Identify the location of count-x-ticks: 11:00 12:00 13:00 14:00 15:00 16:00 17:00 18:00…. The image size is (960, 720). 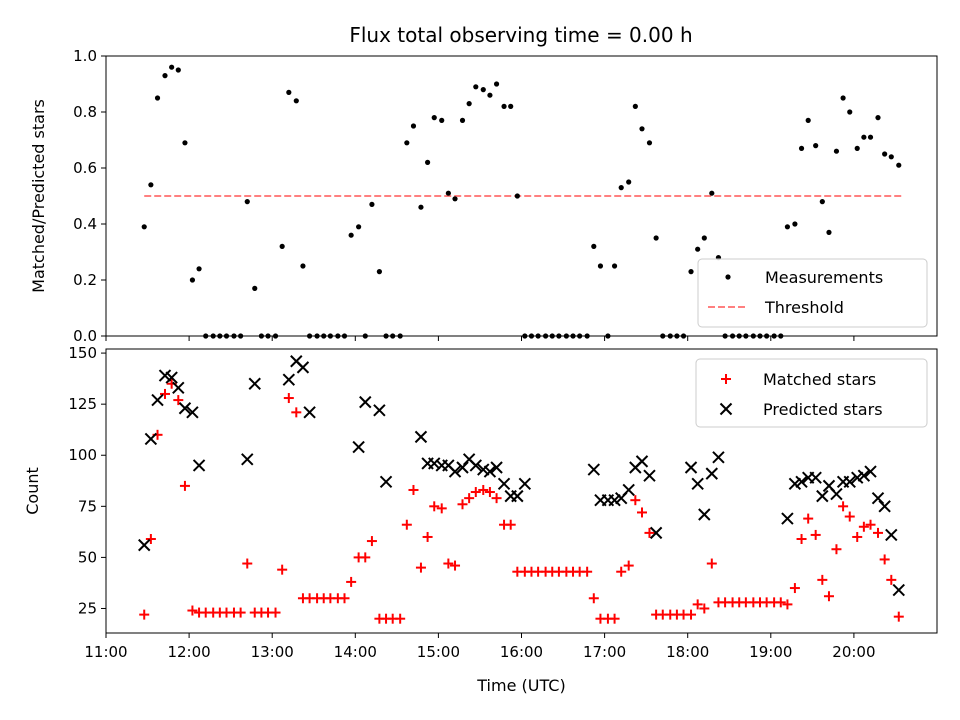
(480, 647).